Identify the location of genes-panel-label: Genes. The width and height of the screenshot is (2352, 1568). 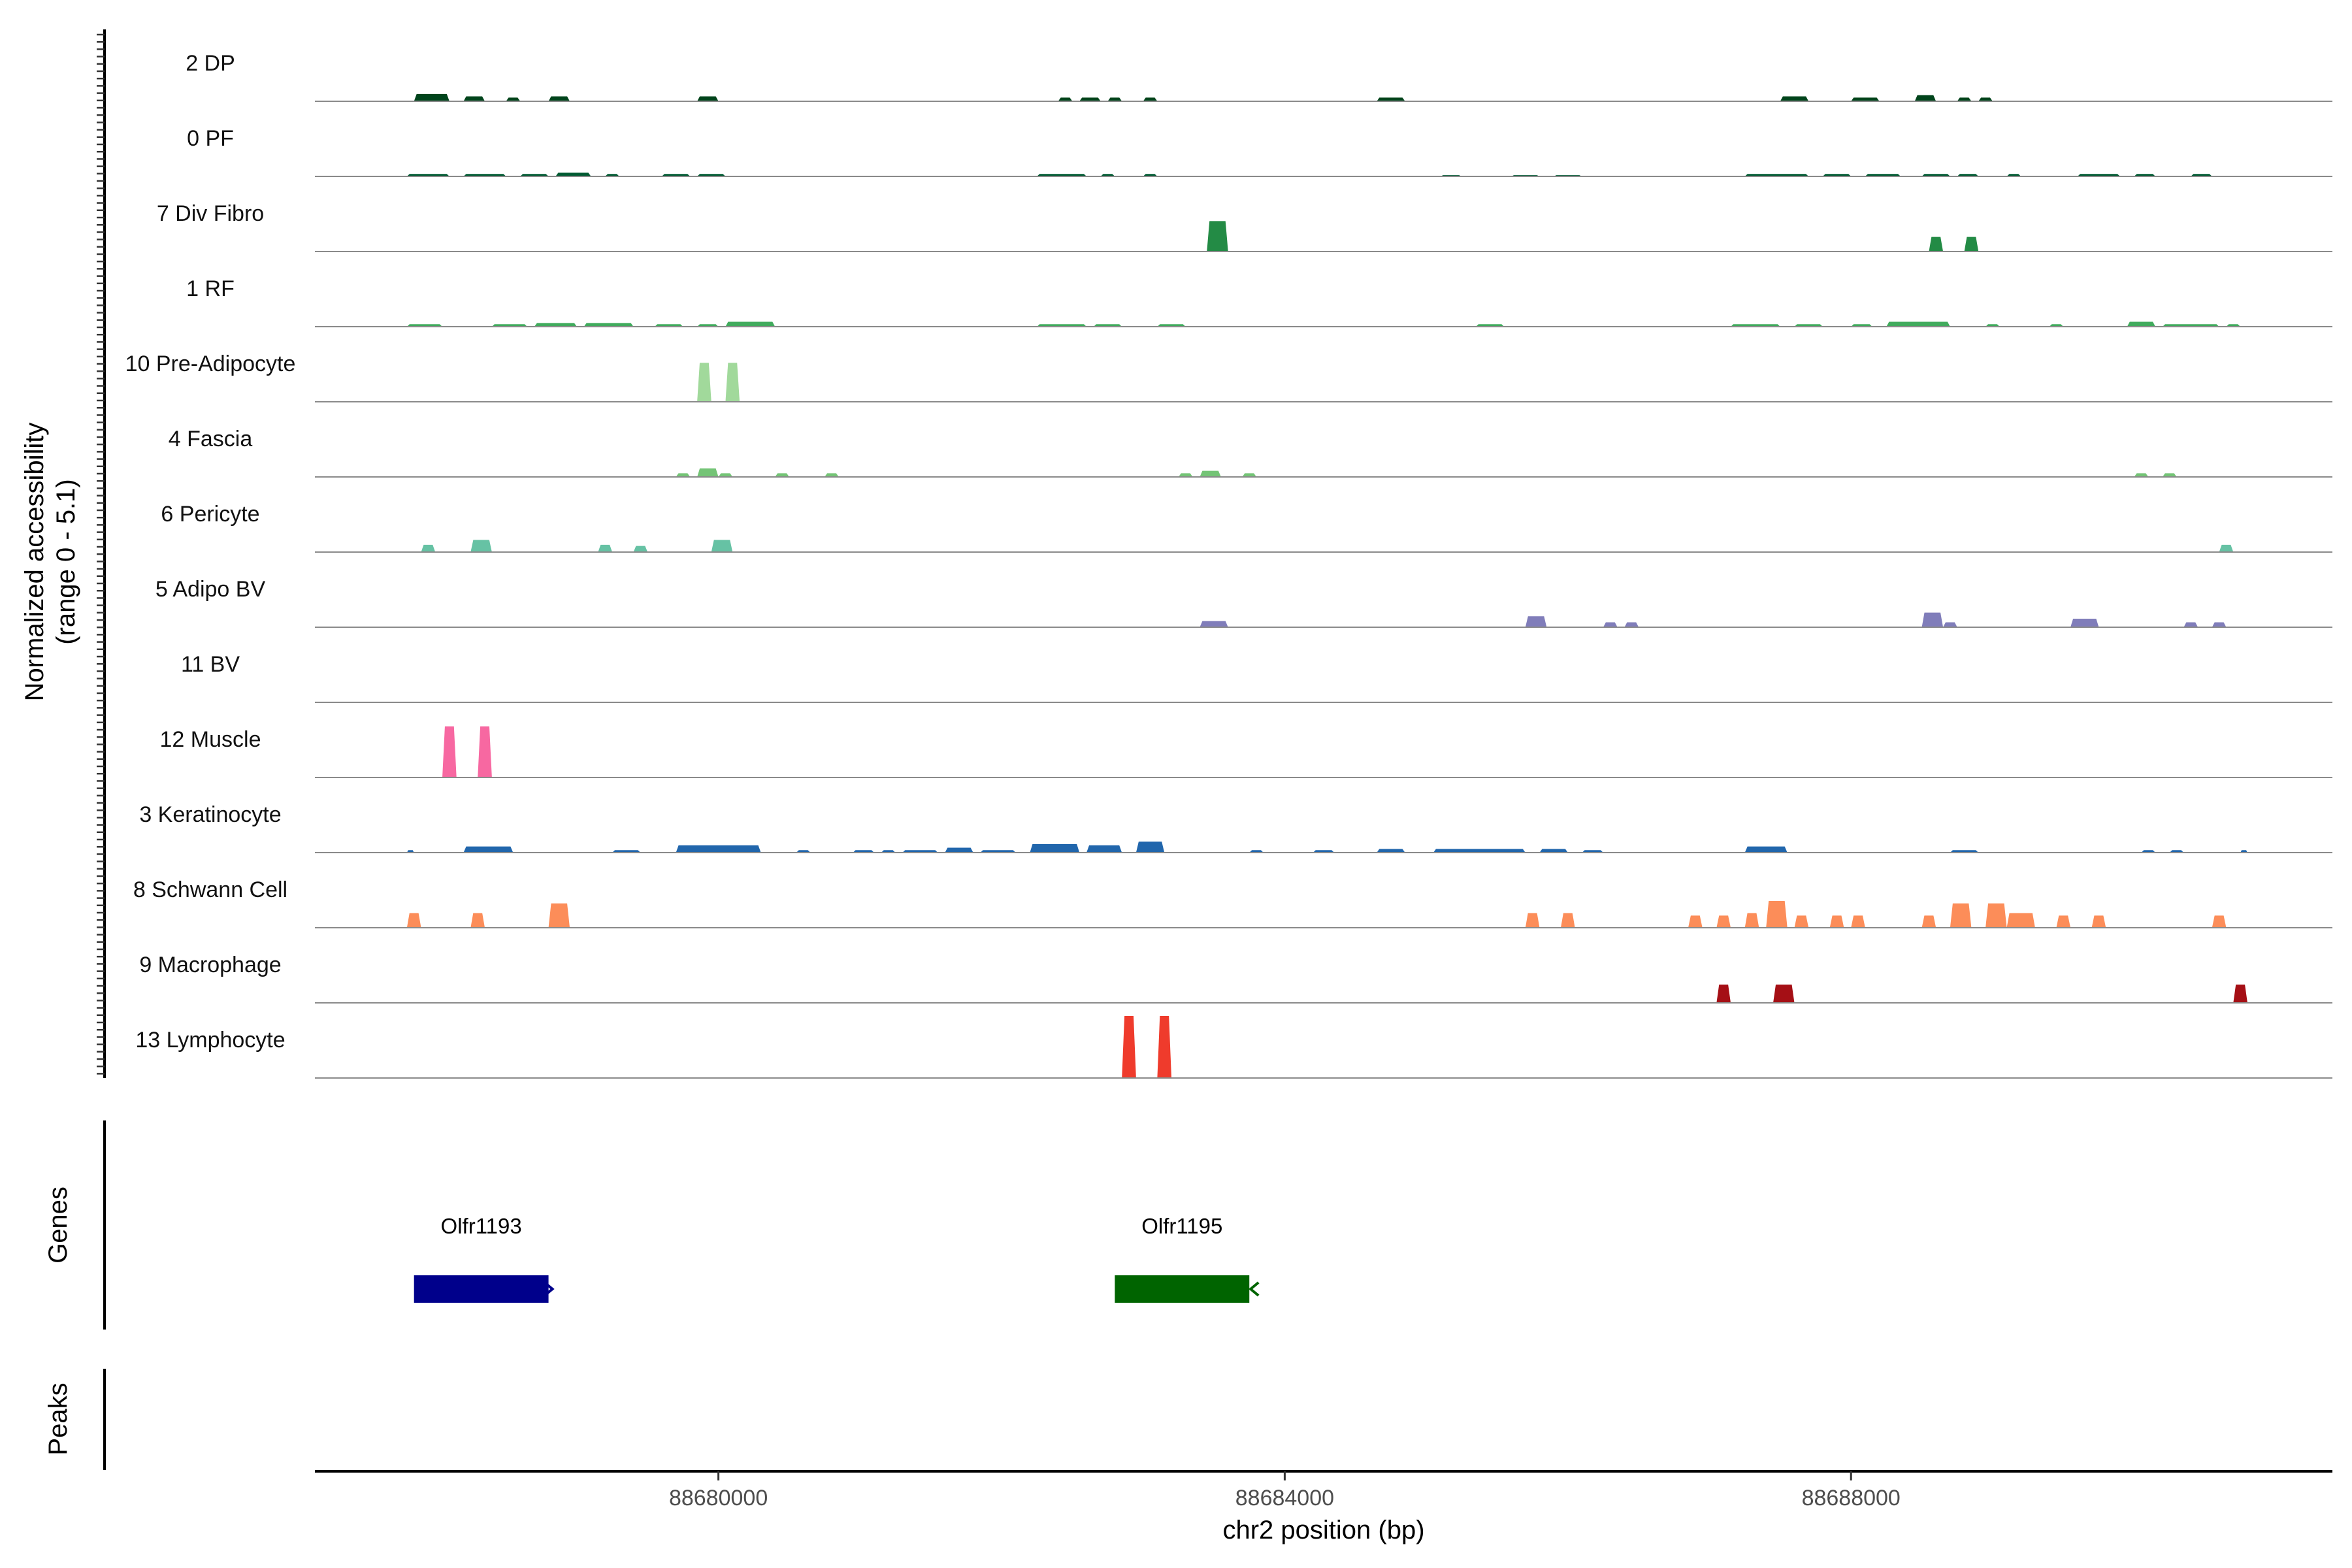
(58, 1225).